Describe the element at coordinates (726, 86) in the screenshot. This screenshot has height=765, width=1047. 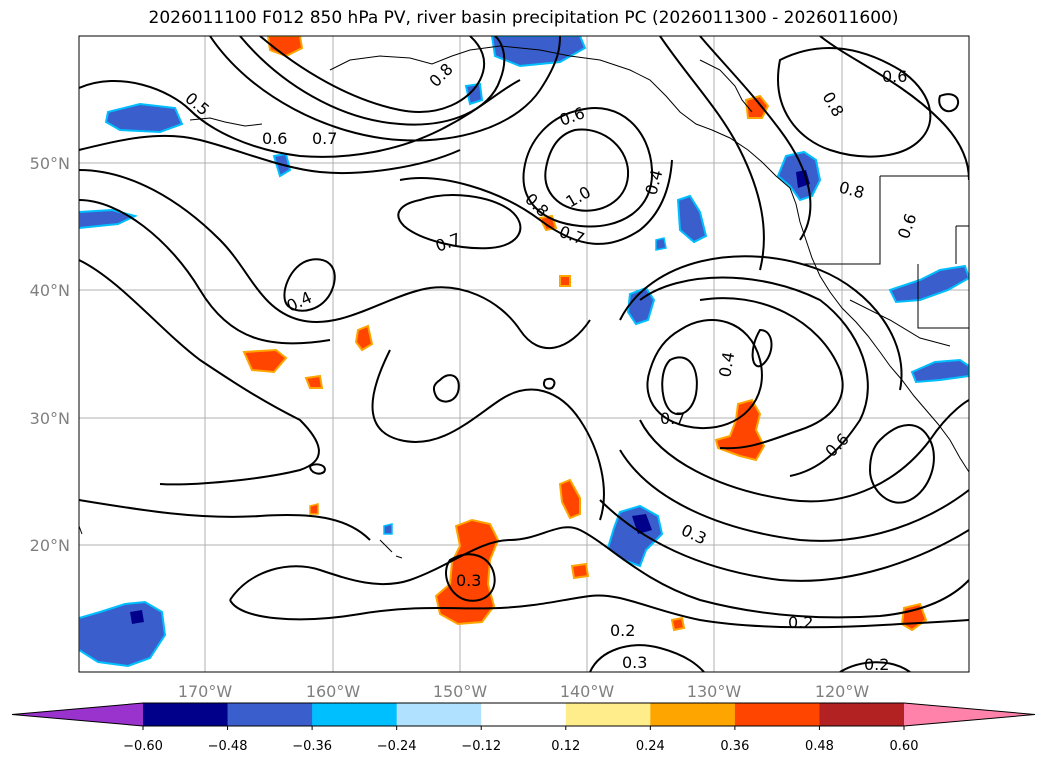
I see `se-alaska` at that location.